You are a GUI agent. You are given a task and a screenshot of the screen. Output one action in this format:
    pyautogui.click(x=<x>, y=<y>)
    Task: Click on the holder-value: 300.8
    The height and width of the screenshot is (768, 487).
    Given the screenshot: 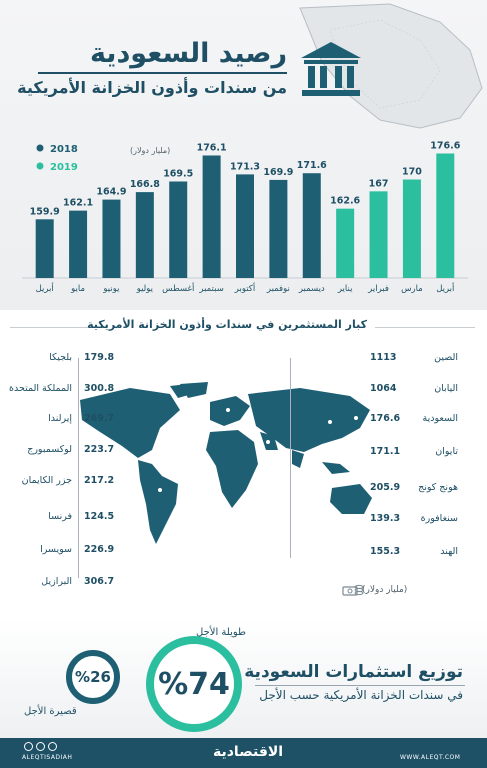 What is the action you would take?
    pyautogui.click(x=99, y=388)
    